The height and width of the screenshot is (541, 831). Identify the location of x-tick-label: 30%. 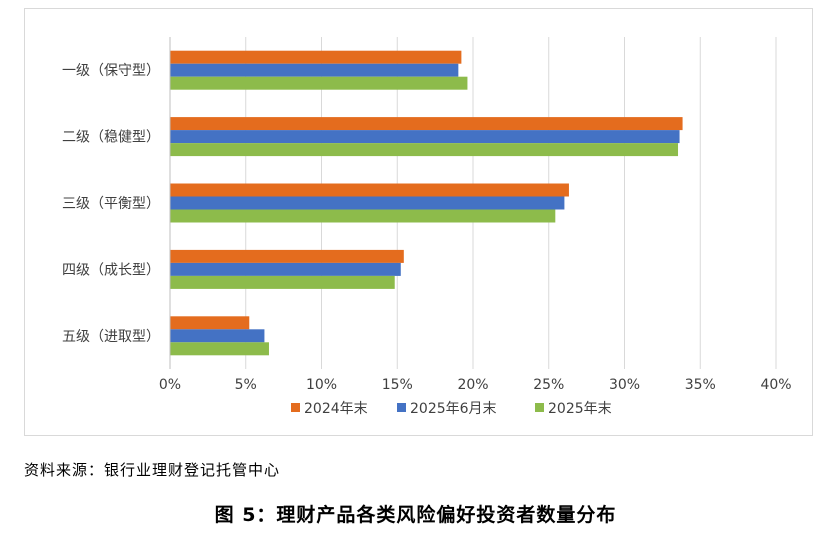
(624, 385).